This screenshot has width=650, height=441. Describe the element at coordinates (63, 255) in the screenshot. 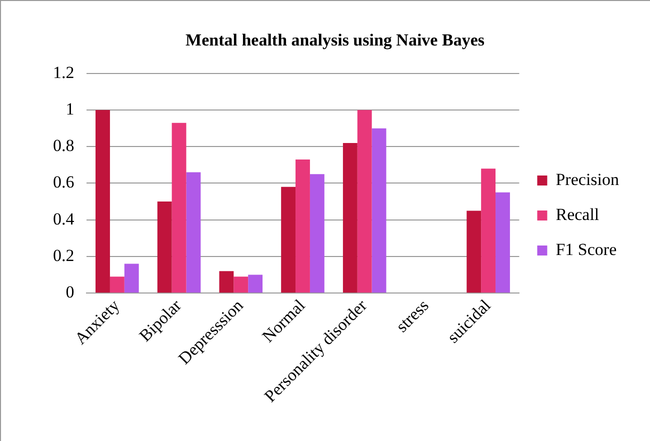

I see `y-tick-label: 0.2` at that location.